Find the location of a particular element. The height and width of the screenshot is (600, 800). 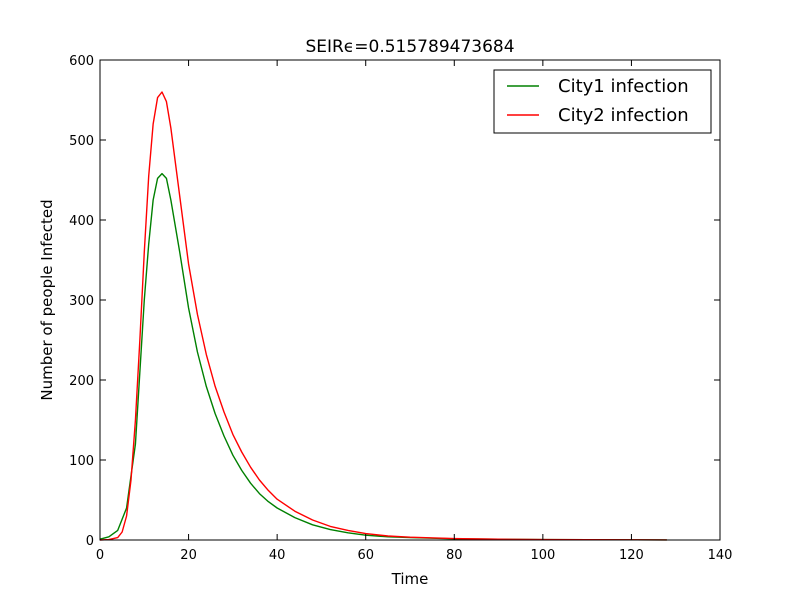

legend: City1 infection City2 infection is located at coordinates (602, 101).